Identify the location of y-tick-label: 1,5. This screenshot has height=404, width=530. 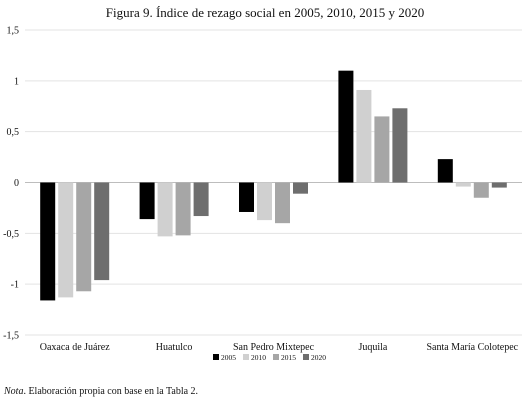
(13, 31).